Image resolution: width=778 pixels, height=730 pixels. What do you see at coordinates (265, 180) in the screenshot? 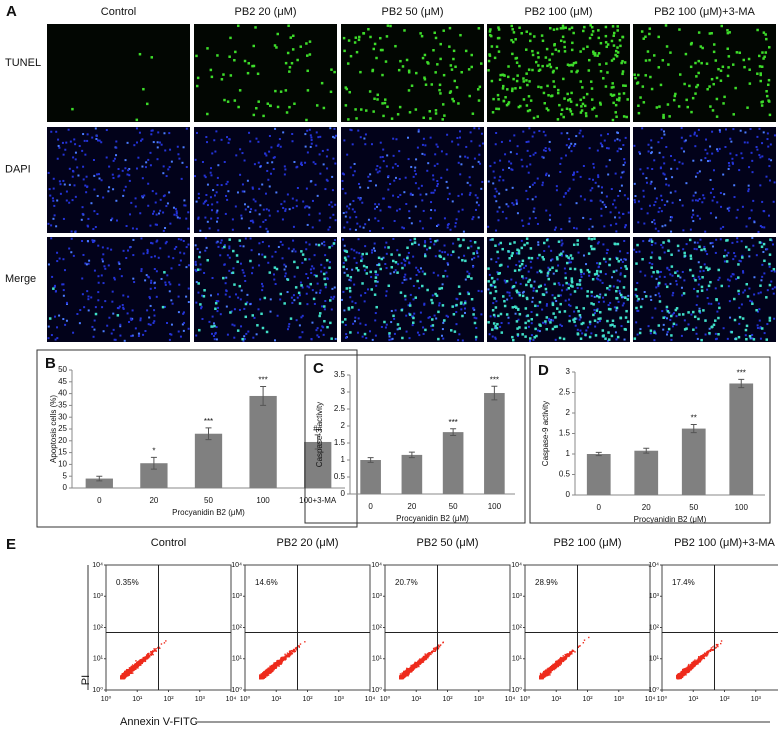
I see `micrograph` at bounding box center [265, 180].